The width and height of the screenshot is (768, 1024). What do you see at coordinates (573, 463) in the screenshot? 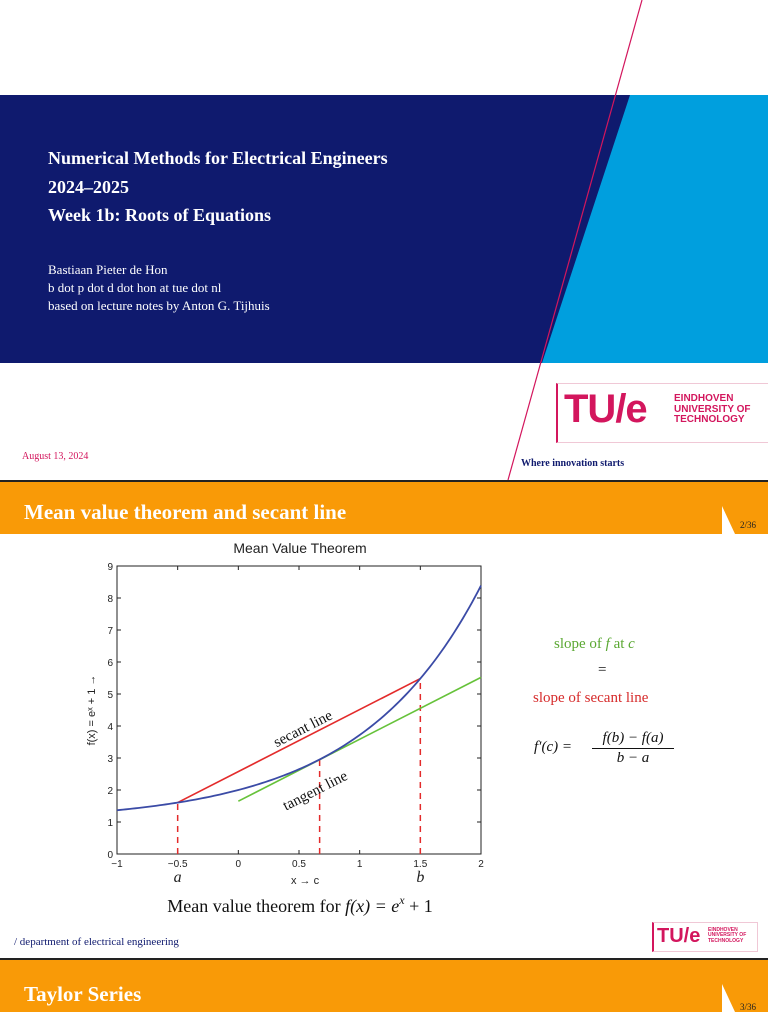
I see `tagline: Where innovation starts` at bounding box center [573, 463].